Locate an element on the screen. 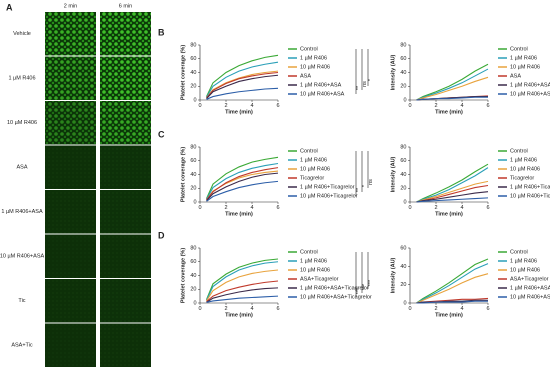 The height and width of the screenshot is (376, 550). legend-label: 10 µM R406+ASA+Ticagrelor is located at coordinates (336, 297).